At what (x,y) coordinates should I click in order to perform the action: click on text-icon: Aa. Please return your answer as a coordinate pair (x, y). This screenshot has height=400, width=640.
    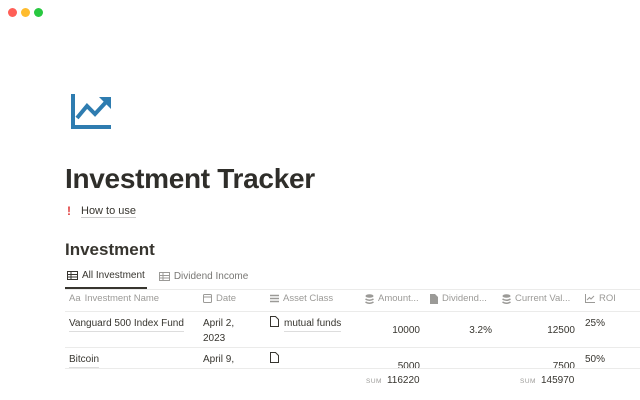
    Looking at the image, I should click on (75, 298).